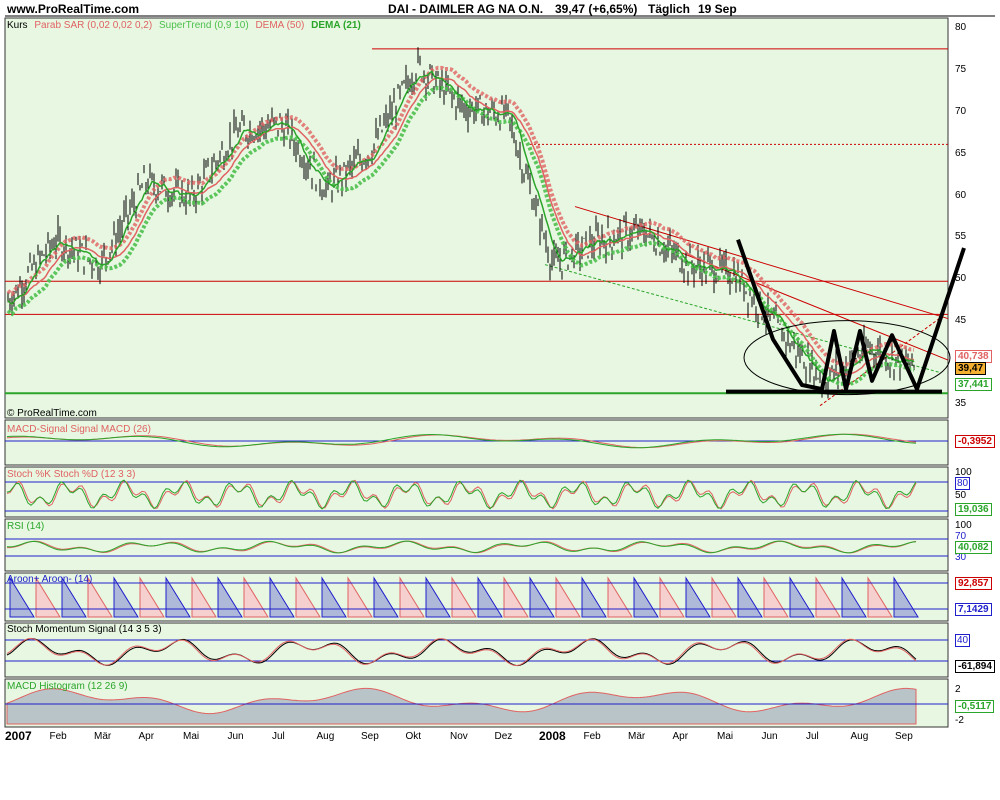  I want to click on momentum-value: -61,894, so click(975, 666).